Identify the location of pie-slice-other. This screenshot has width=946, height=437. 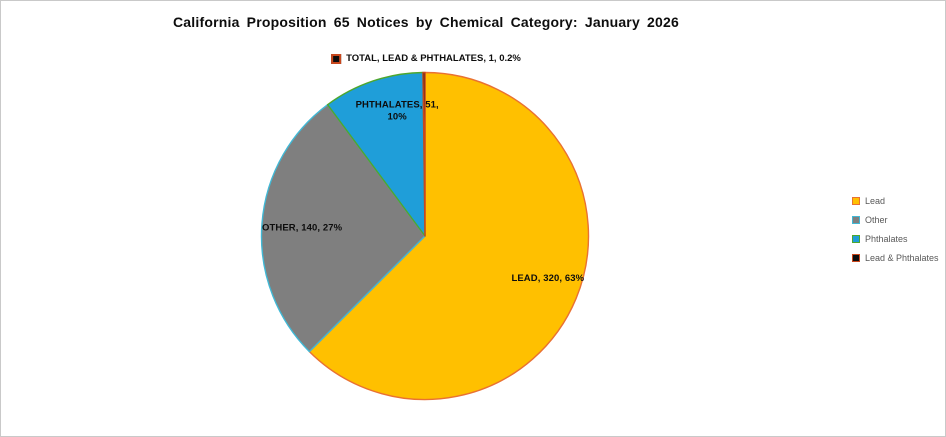
(343, 228).